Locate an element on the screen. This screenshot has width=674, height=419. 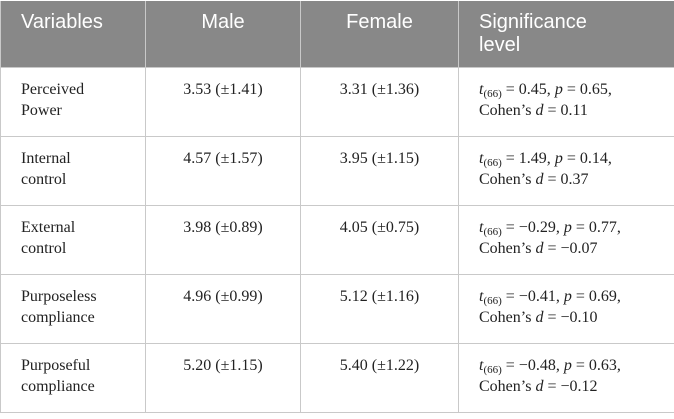
t-value: = −0.41, is located at coordinates (532, 296).